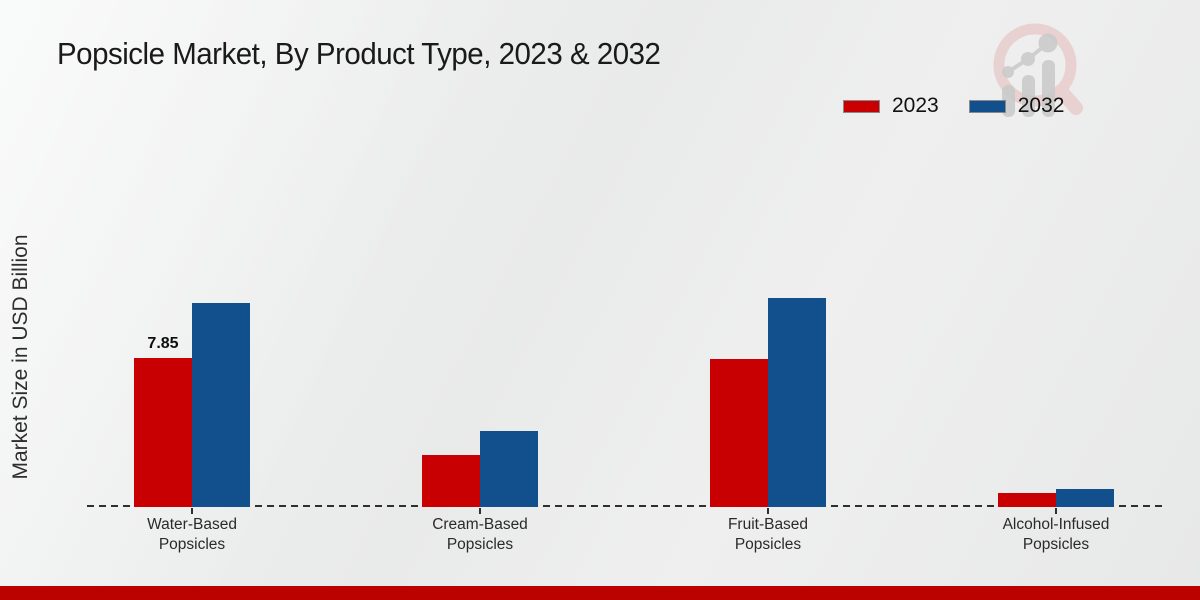 The width and height of the screenshot is (1200, 600). What do you see at coordinates (915, 105) in the screenshot?
I see `legend-label: 2023` at bounding box center [915, 105].